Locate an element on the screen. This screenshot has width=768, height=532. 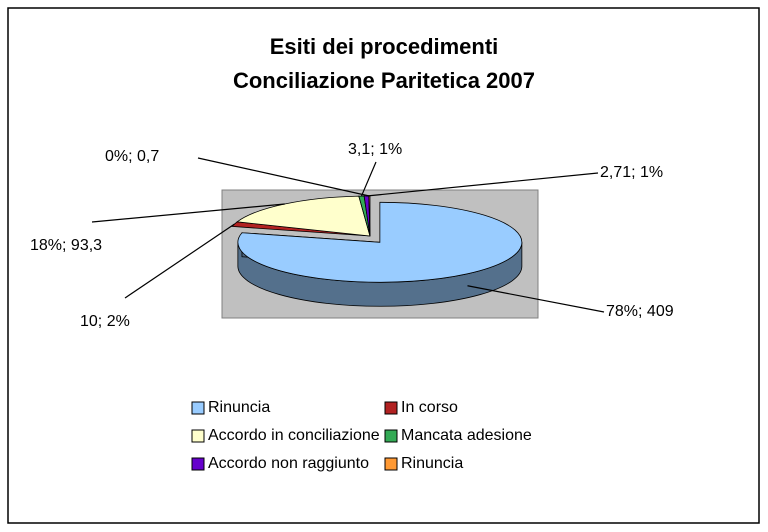
data-label: 3,1; 1% is located at coordinates (375, 149).